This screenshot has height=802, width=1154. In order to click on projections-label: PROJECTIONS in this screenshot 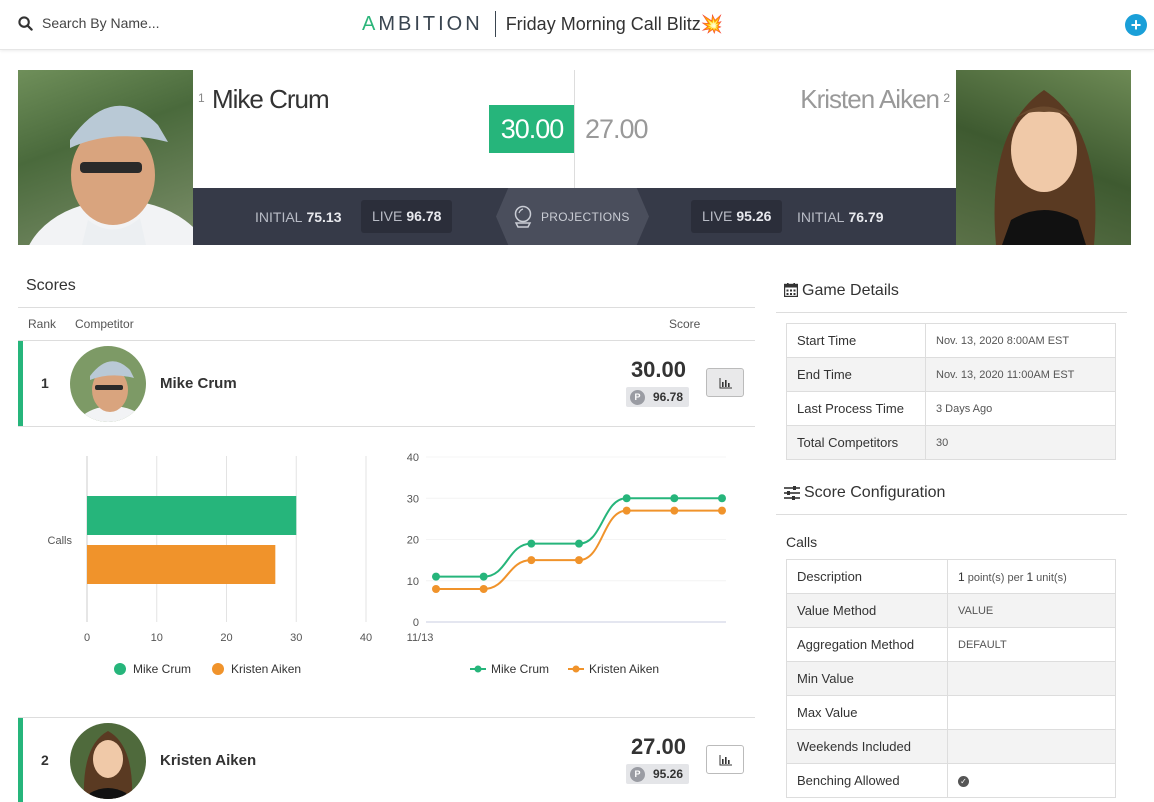, I will do `click(585, 217)`.